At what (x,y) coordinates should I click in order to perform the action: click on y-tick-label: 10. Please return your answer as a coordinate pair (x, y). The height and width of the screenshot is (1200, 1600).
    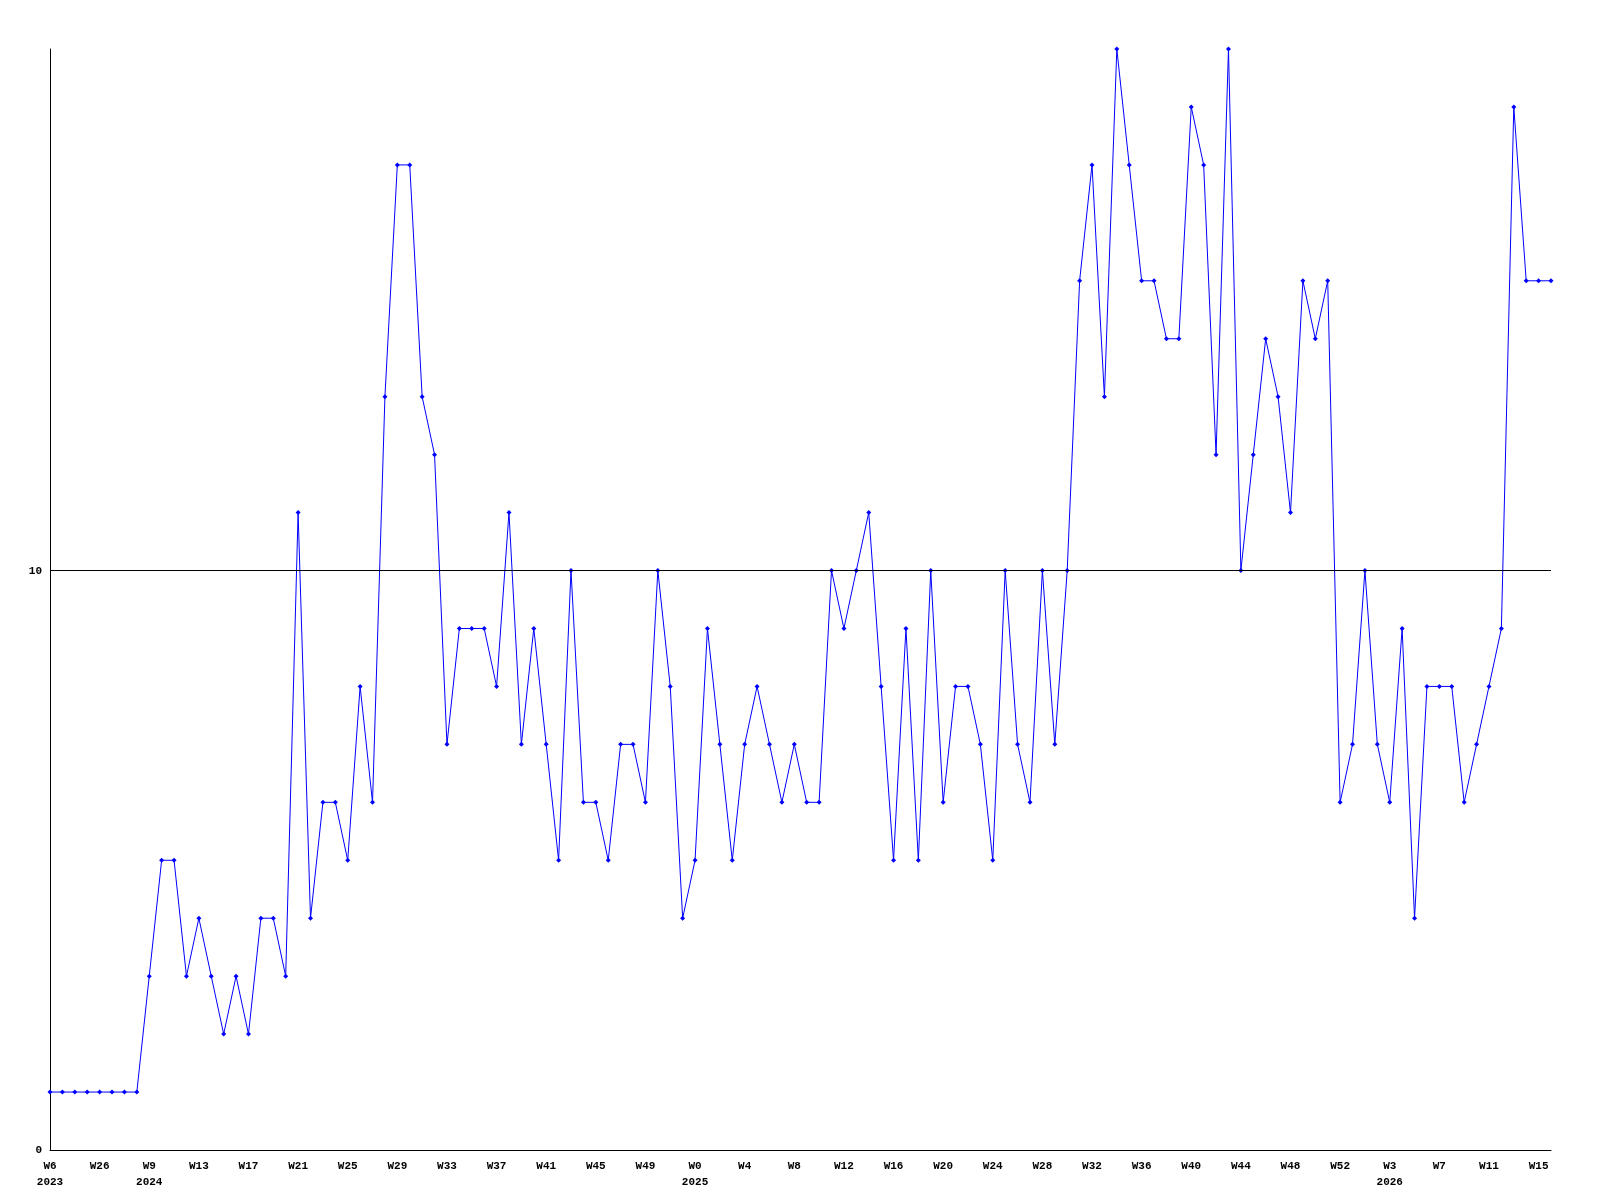
    Looking at the image, I should click on (35, 570).